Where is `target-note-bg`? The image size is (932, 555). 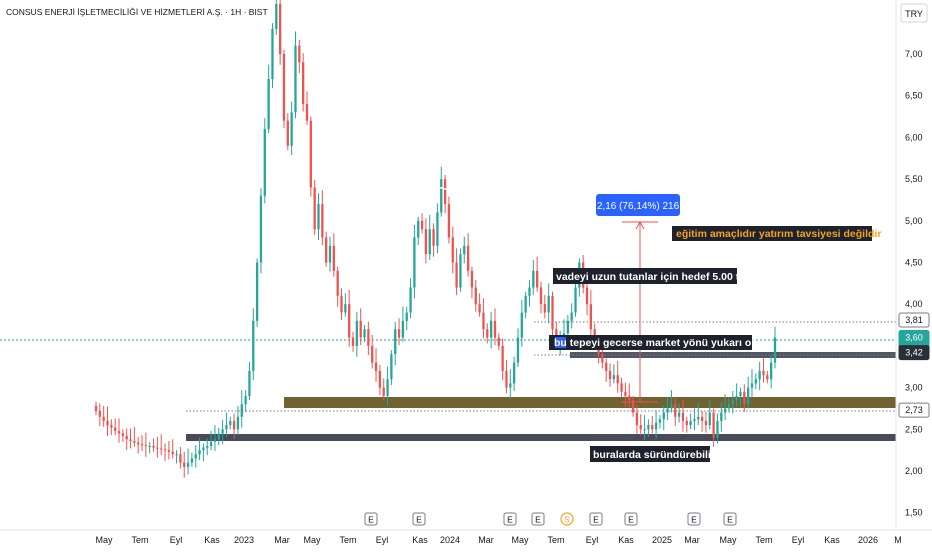 target-note-bg is located at coordinates (645, 276).